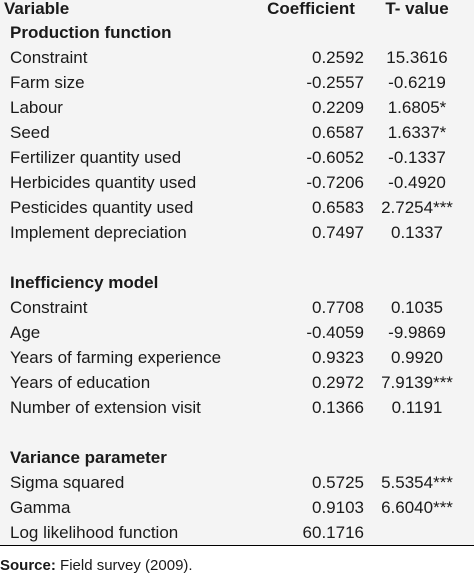  I want to click on t-value-cell: 1.6805*, so click(417, 107).